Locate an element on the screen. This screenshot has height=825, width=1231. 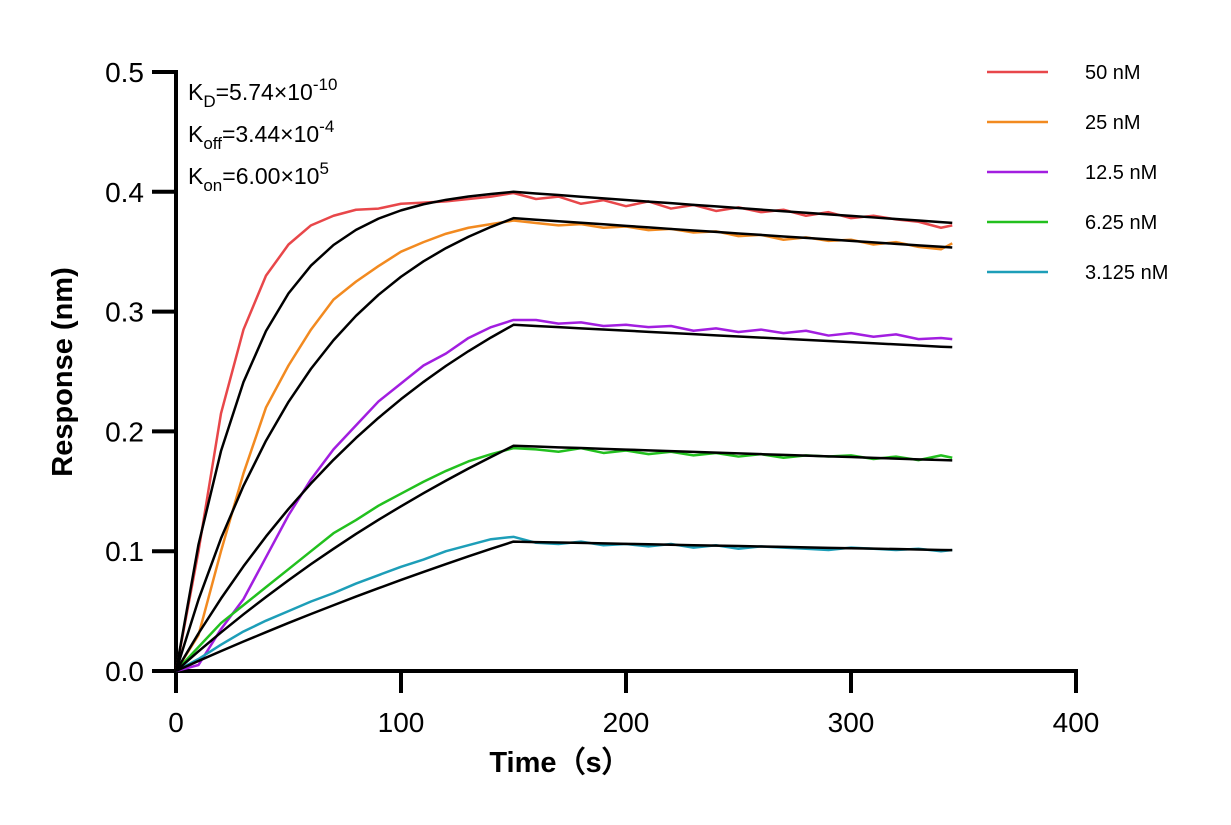
x-axis-label: Time（s） is located at coordinates (559, 762).